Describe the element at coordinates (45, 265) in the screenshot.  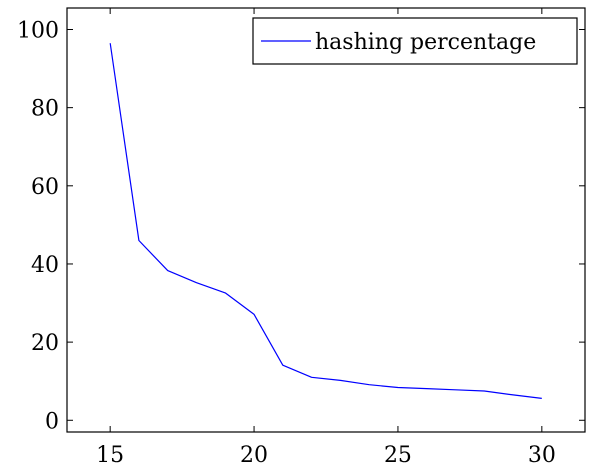
I see `y-tick-label: 40` at that location.